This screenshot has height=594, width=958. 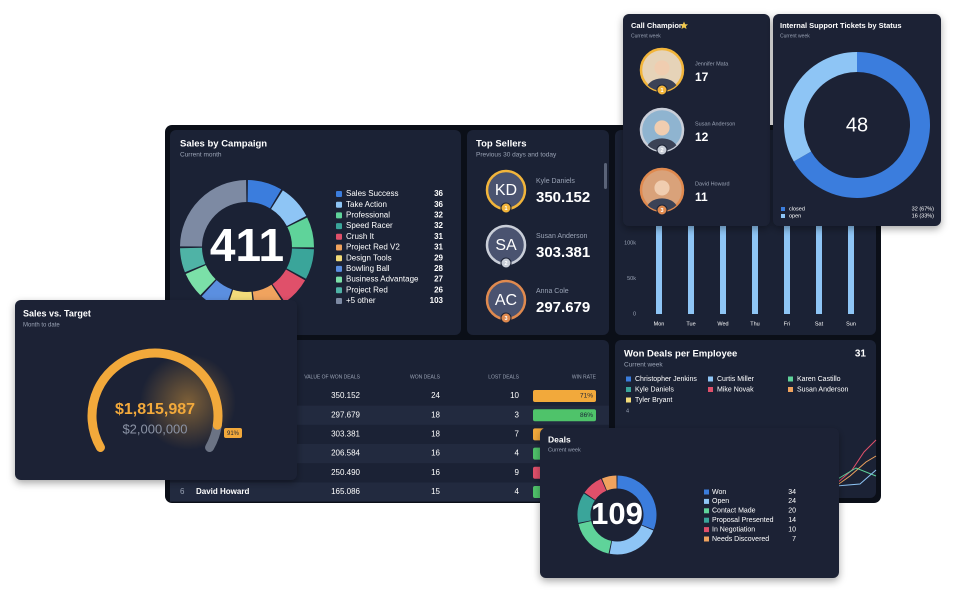 What do you see at coordinates (155, 409) in the screenshot?
I see `gauge-value-label: $1,815,987` at bounding box center [155, 409].